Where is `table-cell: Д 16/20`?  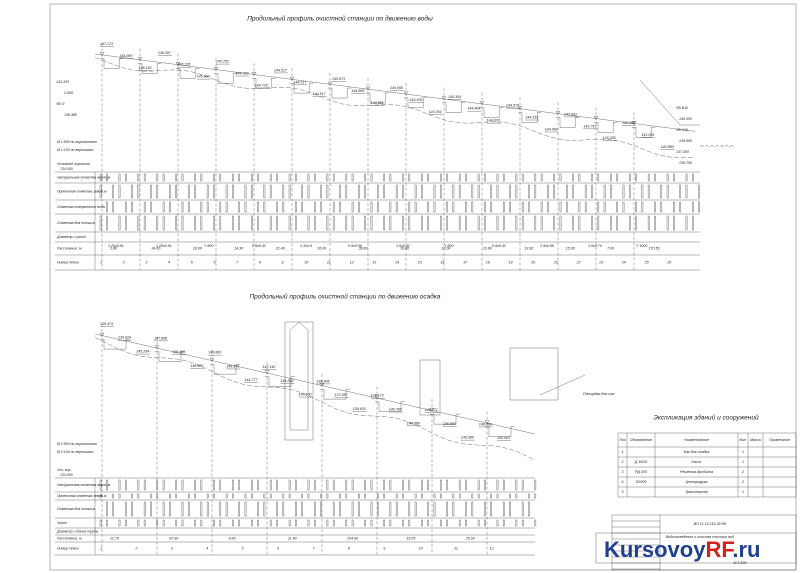
table-cell: Д 16/20 is located at coordinates (641, 462).